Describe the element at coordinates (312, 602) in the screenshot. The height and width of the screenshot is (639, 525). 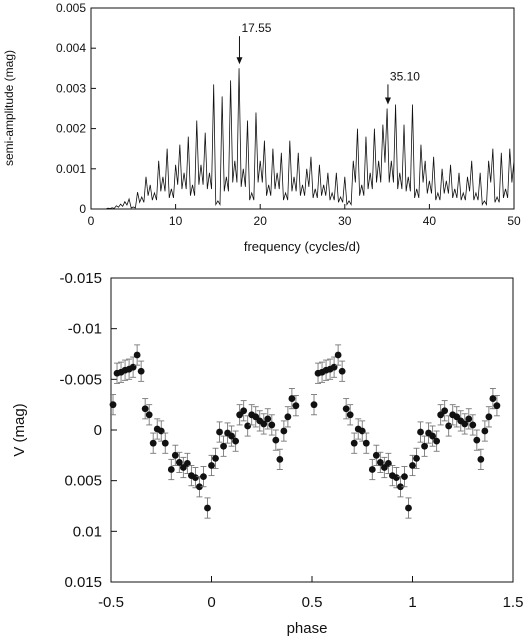
I see `light-curve-x-tick-label: 0.5` at that location.